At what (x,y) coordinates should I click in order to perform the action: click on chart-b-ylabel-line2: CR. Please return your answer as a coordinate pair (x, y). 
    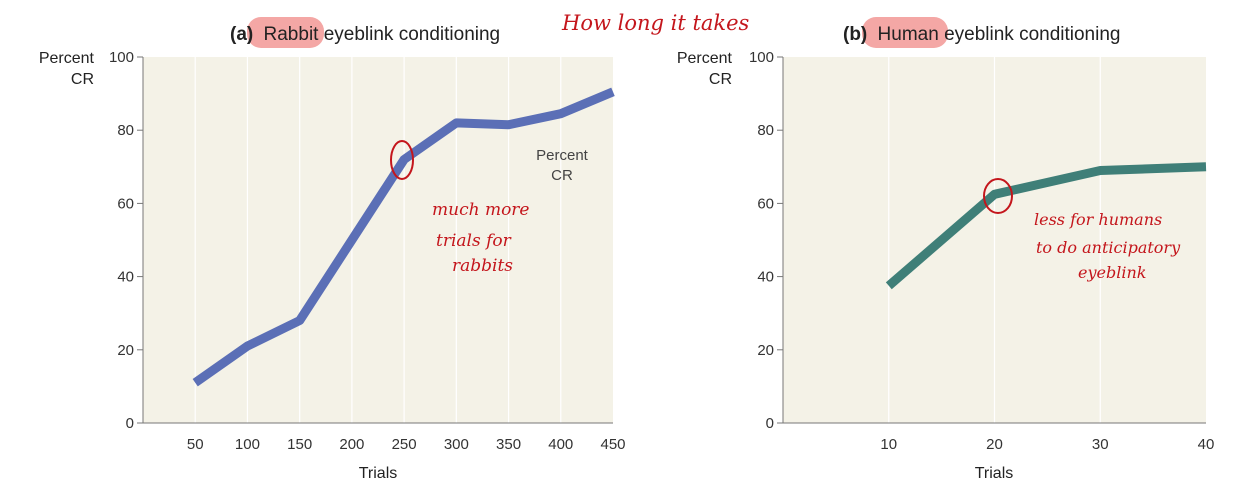
    Looking at the image, I should click on (720, 79).